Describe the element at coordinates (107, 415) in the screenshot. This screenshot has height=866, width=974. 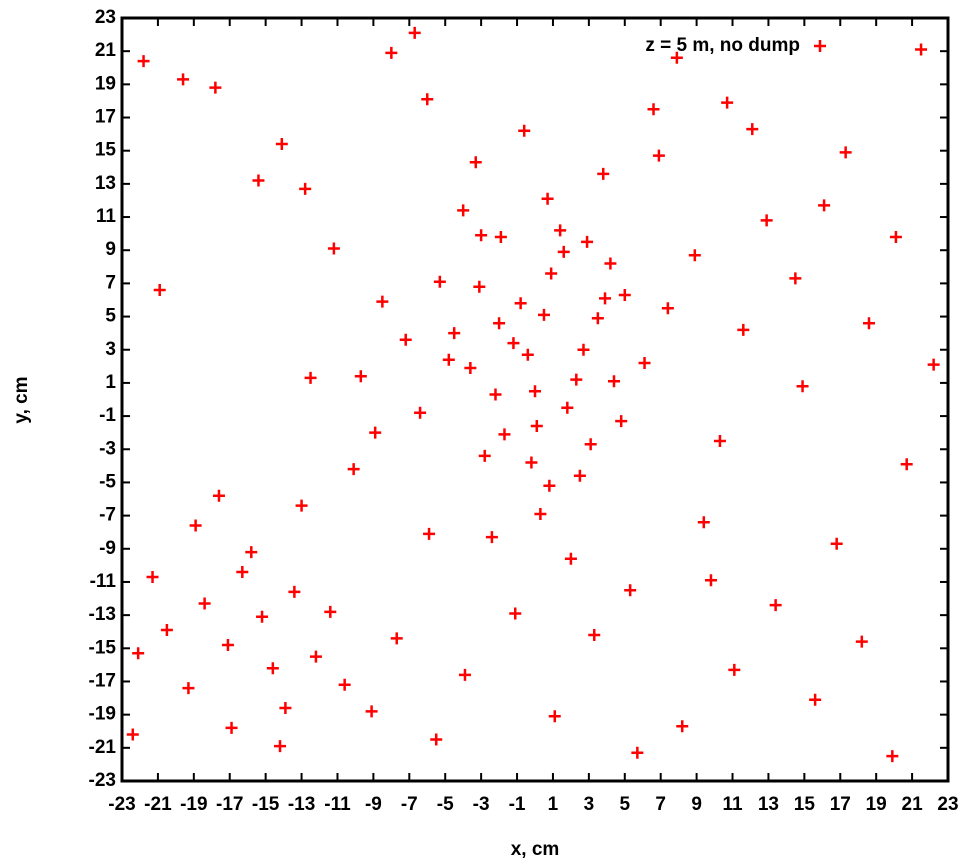
I see `y-tick-label: -1` at that location.